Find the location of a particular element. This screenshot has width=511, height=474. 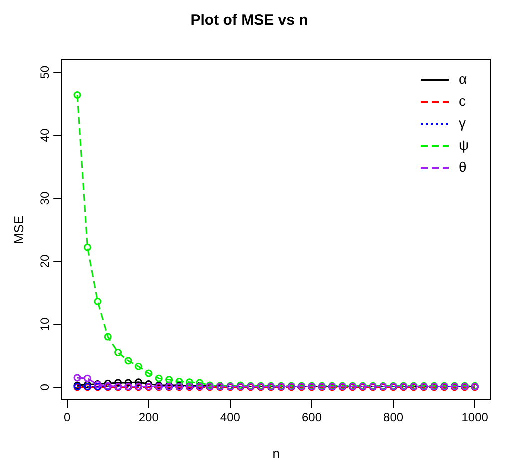

y-tick-label: 40 is located at coordinates (45, 135).